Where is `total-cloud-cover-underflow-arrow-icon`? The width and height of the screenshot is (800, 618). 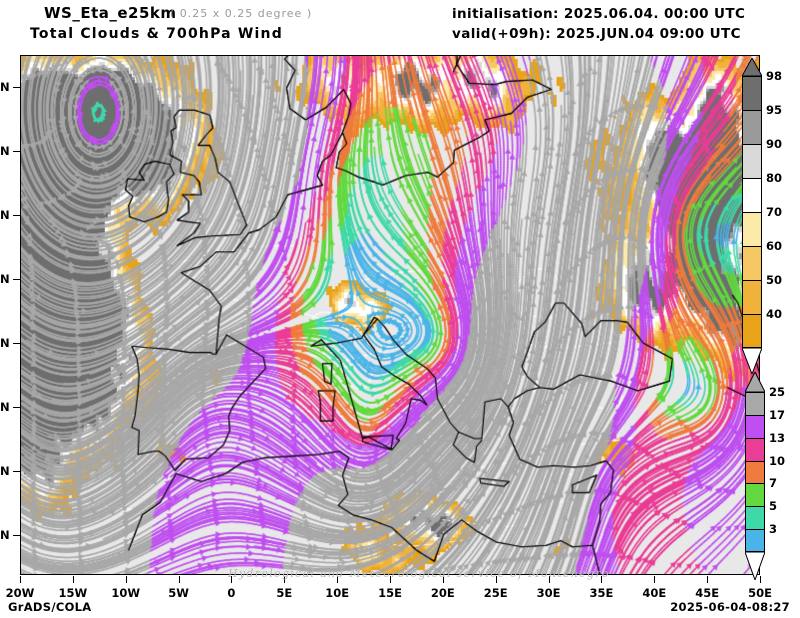 total-cloud-cover-underflow-arrow-icon is located at coordinates (752, 361).